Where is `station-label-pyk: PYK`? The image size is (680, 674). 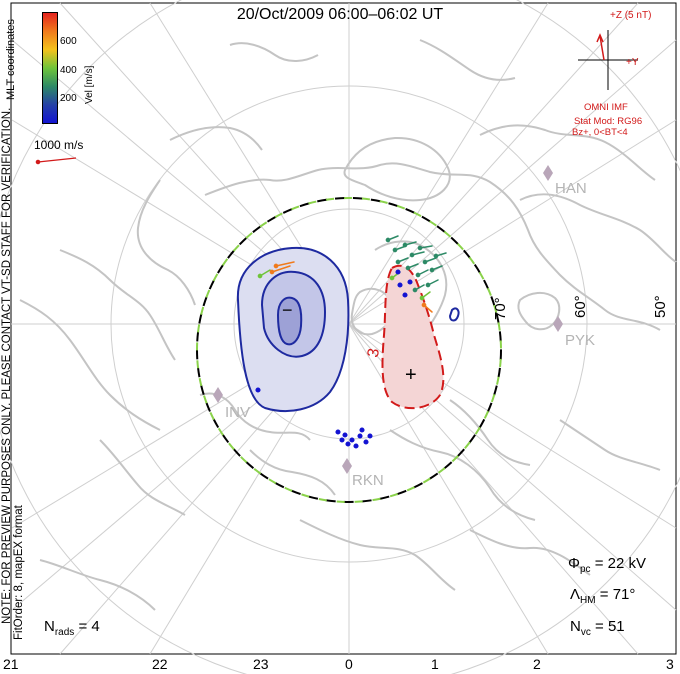 station-label-pyk: PYK is located at coordinates (580, 340).